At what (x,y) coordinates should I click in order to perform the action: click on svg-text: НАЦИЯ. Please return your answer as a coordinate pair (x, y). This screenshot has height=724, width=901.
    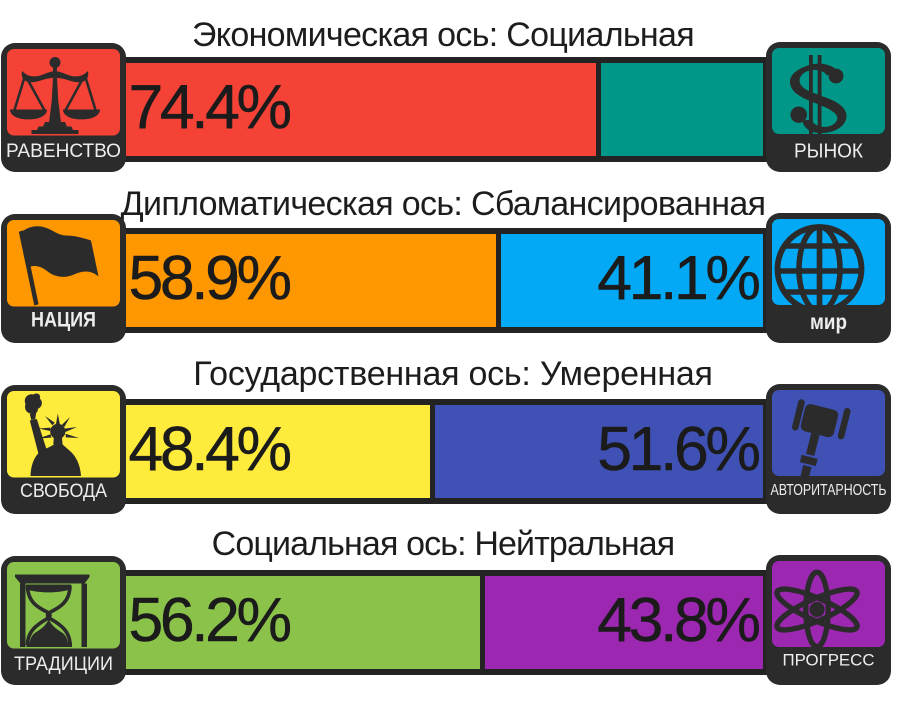
    Looking at the image, I should click on (63, 319).